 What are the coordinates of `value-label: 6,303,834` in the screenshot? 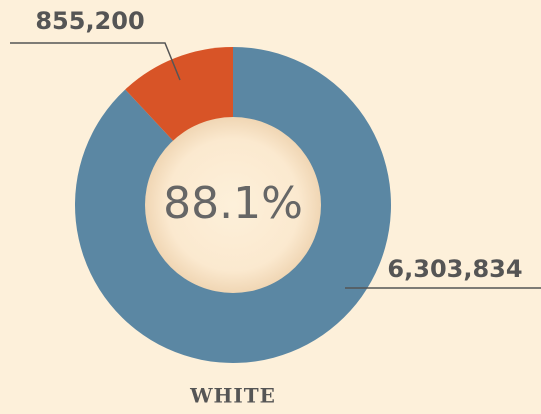 It's located at (454, 269).